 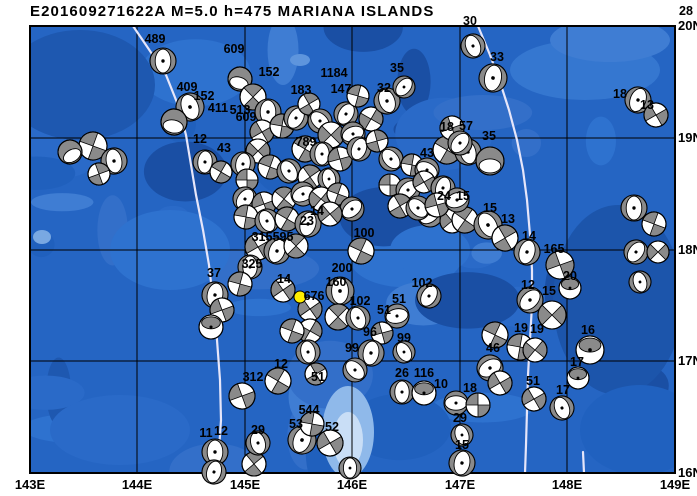 What do you see at coordinates (252, 264) in the screenshot?
I see `depth-label: 325` at bounding box center [252, 264].